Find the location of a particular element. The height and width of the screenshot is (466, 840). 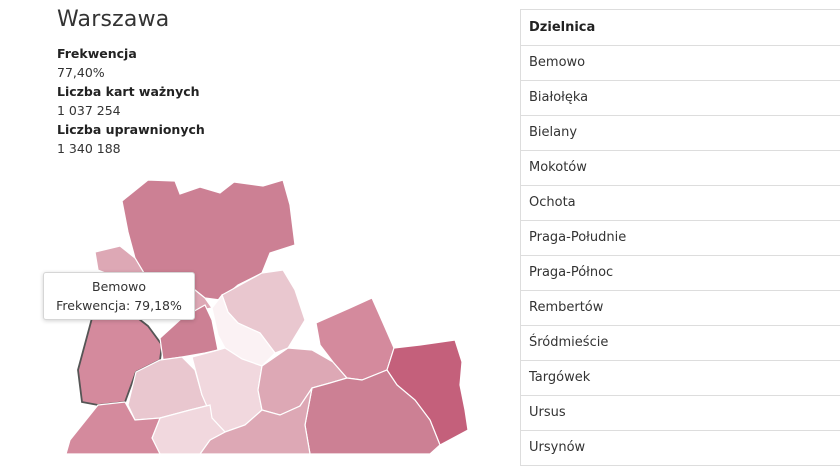

table-row: Ursus is located at coordinates (680, 412).